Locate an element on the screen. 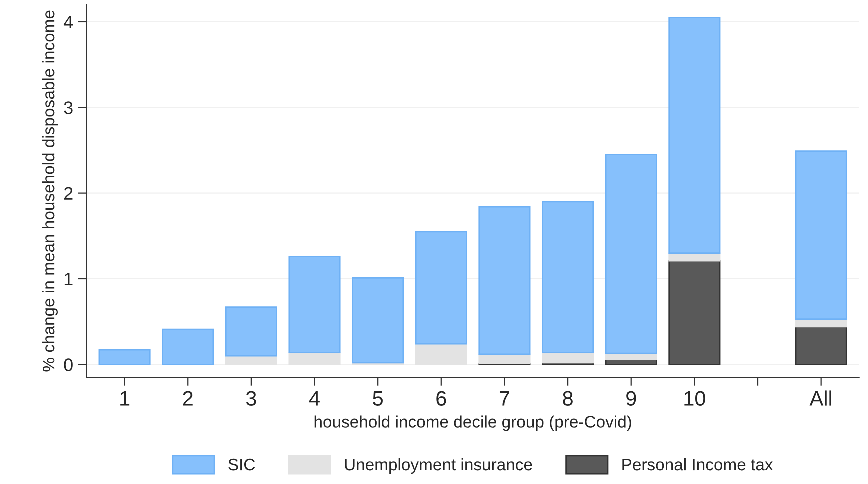  x-tick-label: 2 is located at coordinates (188, 398).